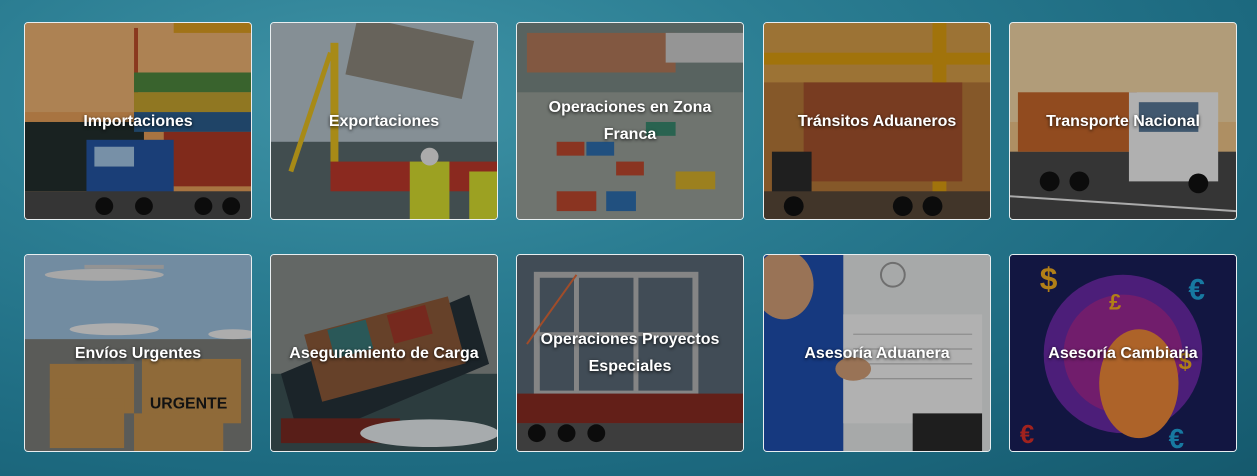 The image size is (1257, 476). I want to click on service-label: Transporte Nacional, so click(1123, 121).